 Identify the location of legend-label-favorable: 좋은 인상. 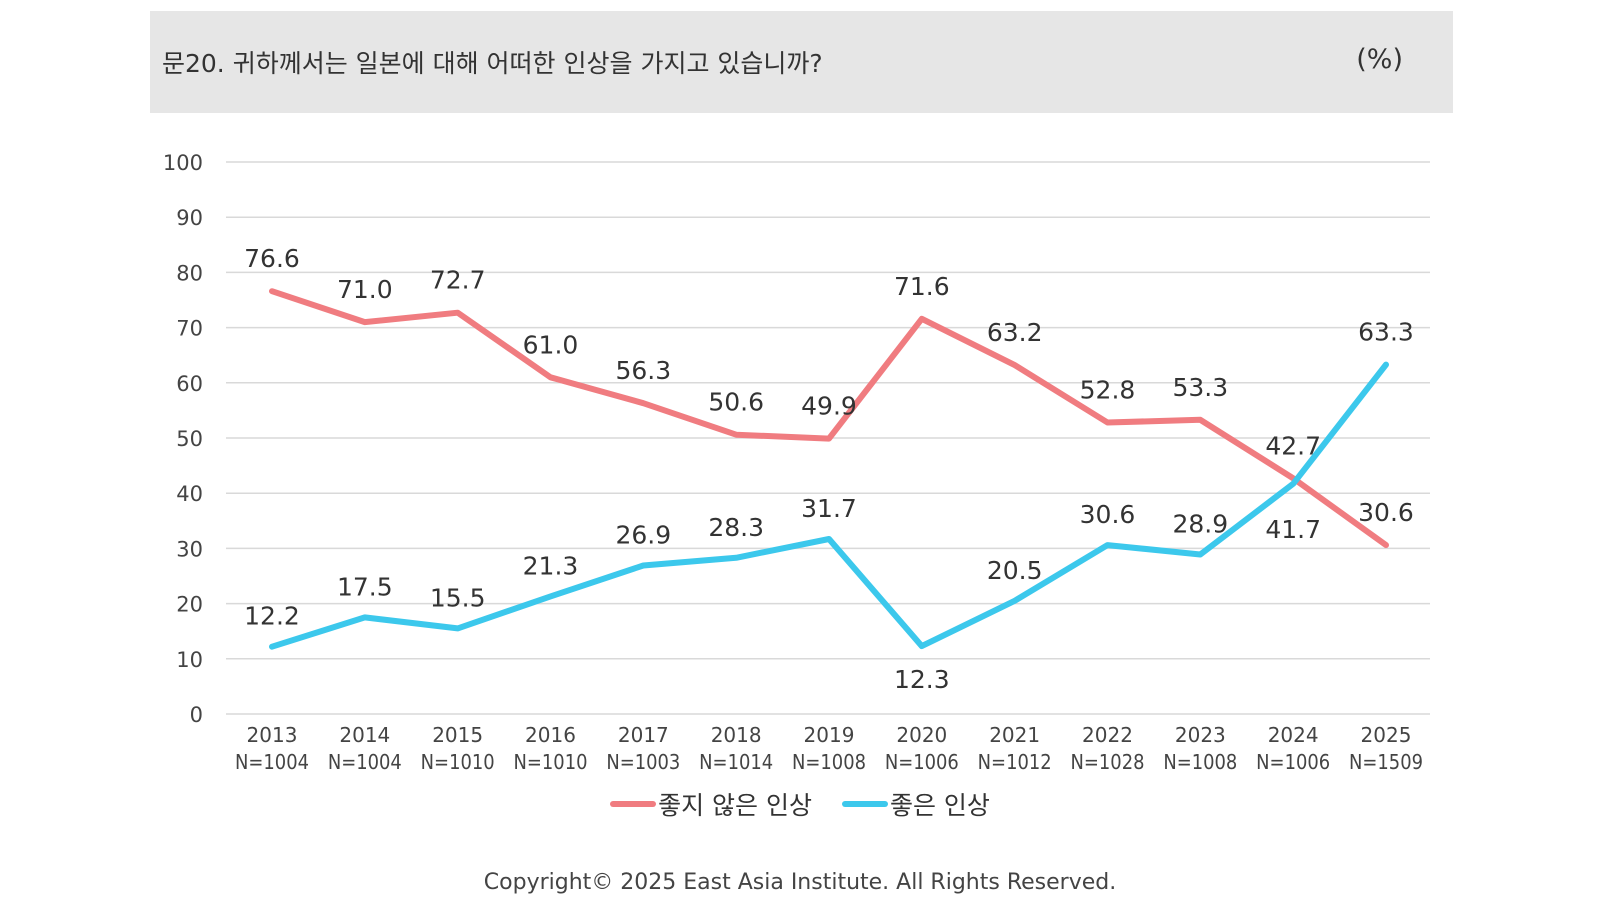
(939, 805).